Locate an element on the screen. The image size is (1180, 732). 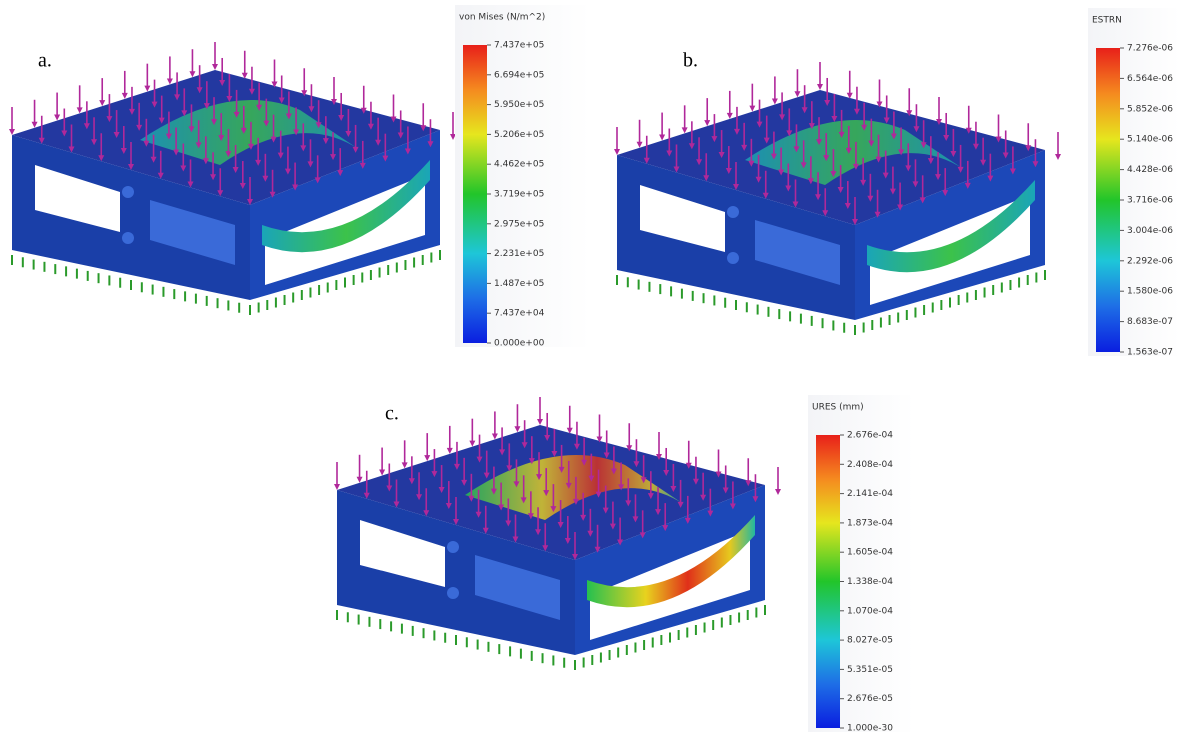
fea-model is located at coordinates (557, 533).